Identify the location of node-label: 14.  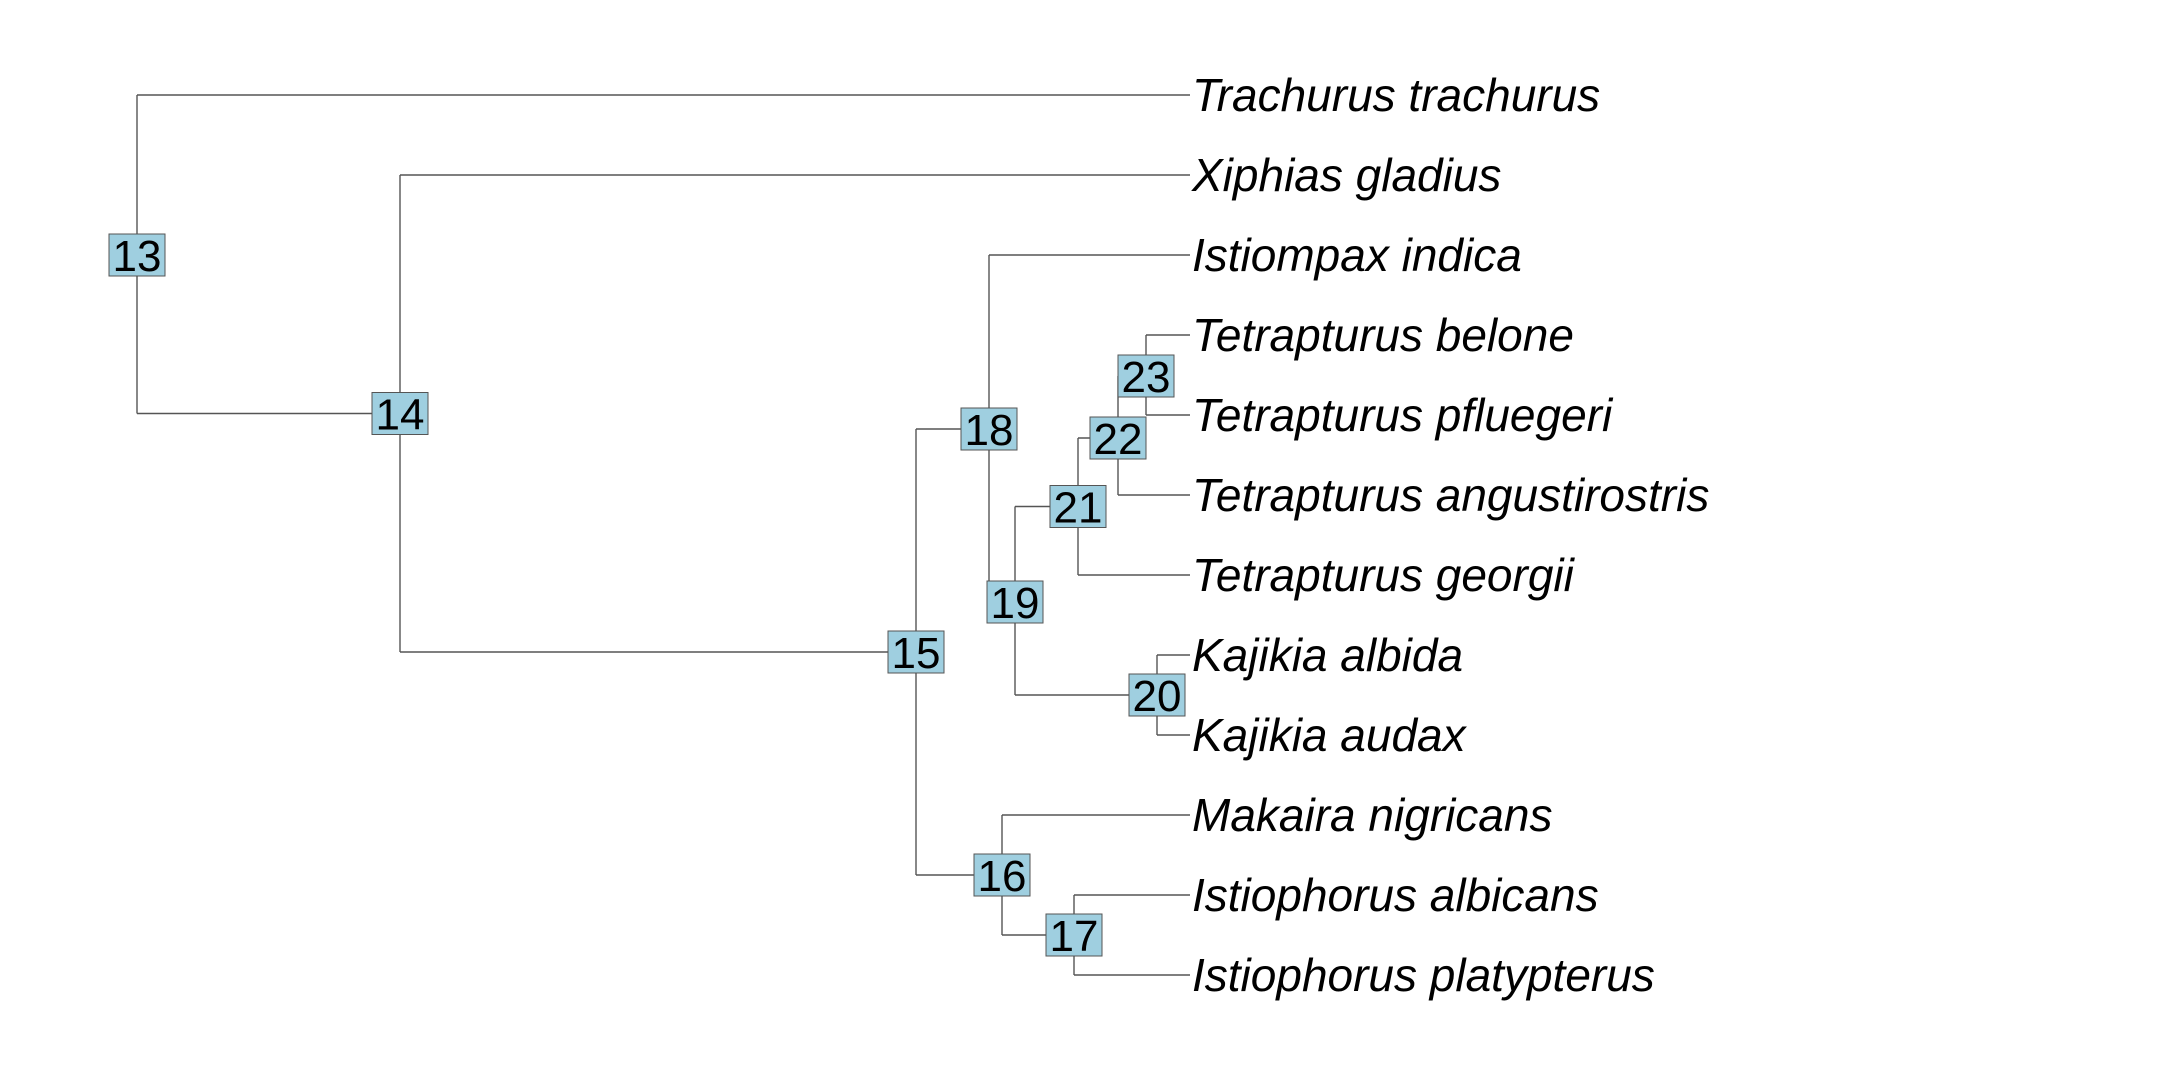
(400, 415).